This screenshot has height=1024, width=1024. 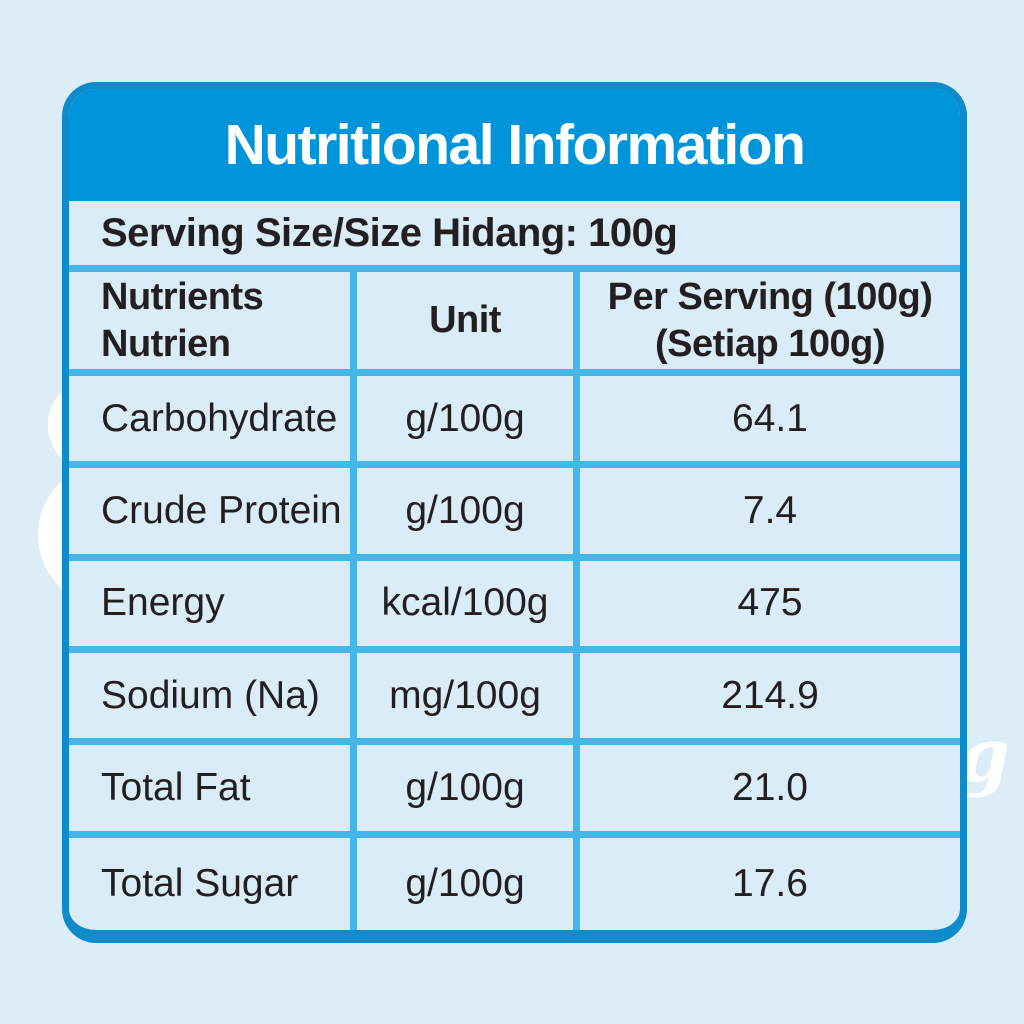 What do you see at coordinates (213, 606) in the screenshot?
I see `nutrient-name: Energy` at bounding box center [213, 606].